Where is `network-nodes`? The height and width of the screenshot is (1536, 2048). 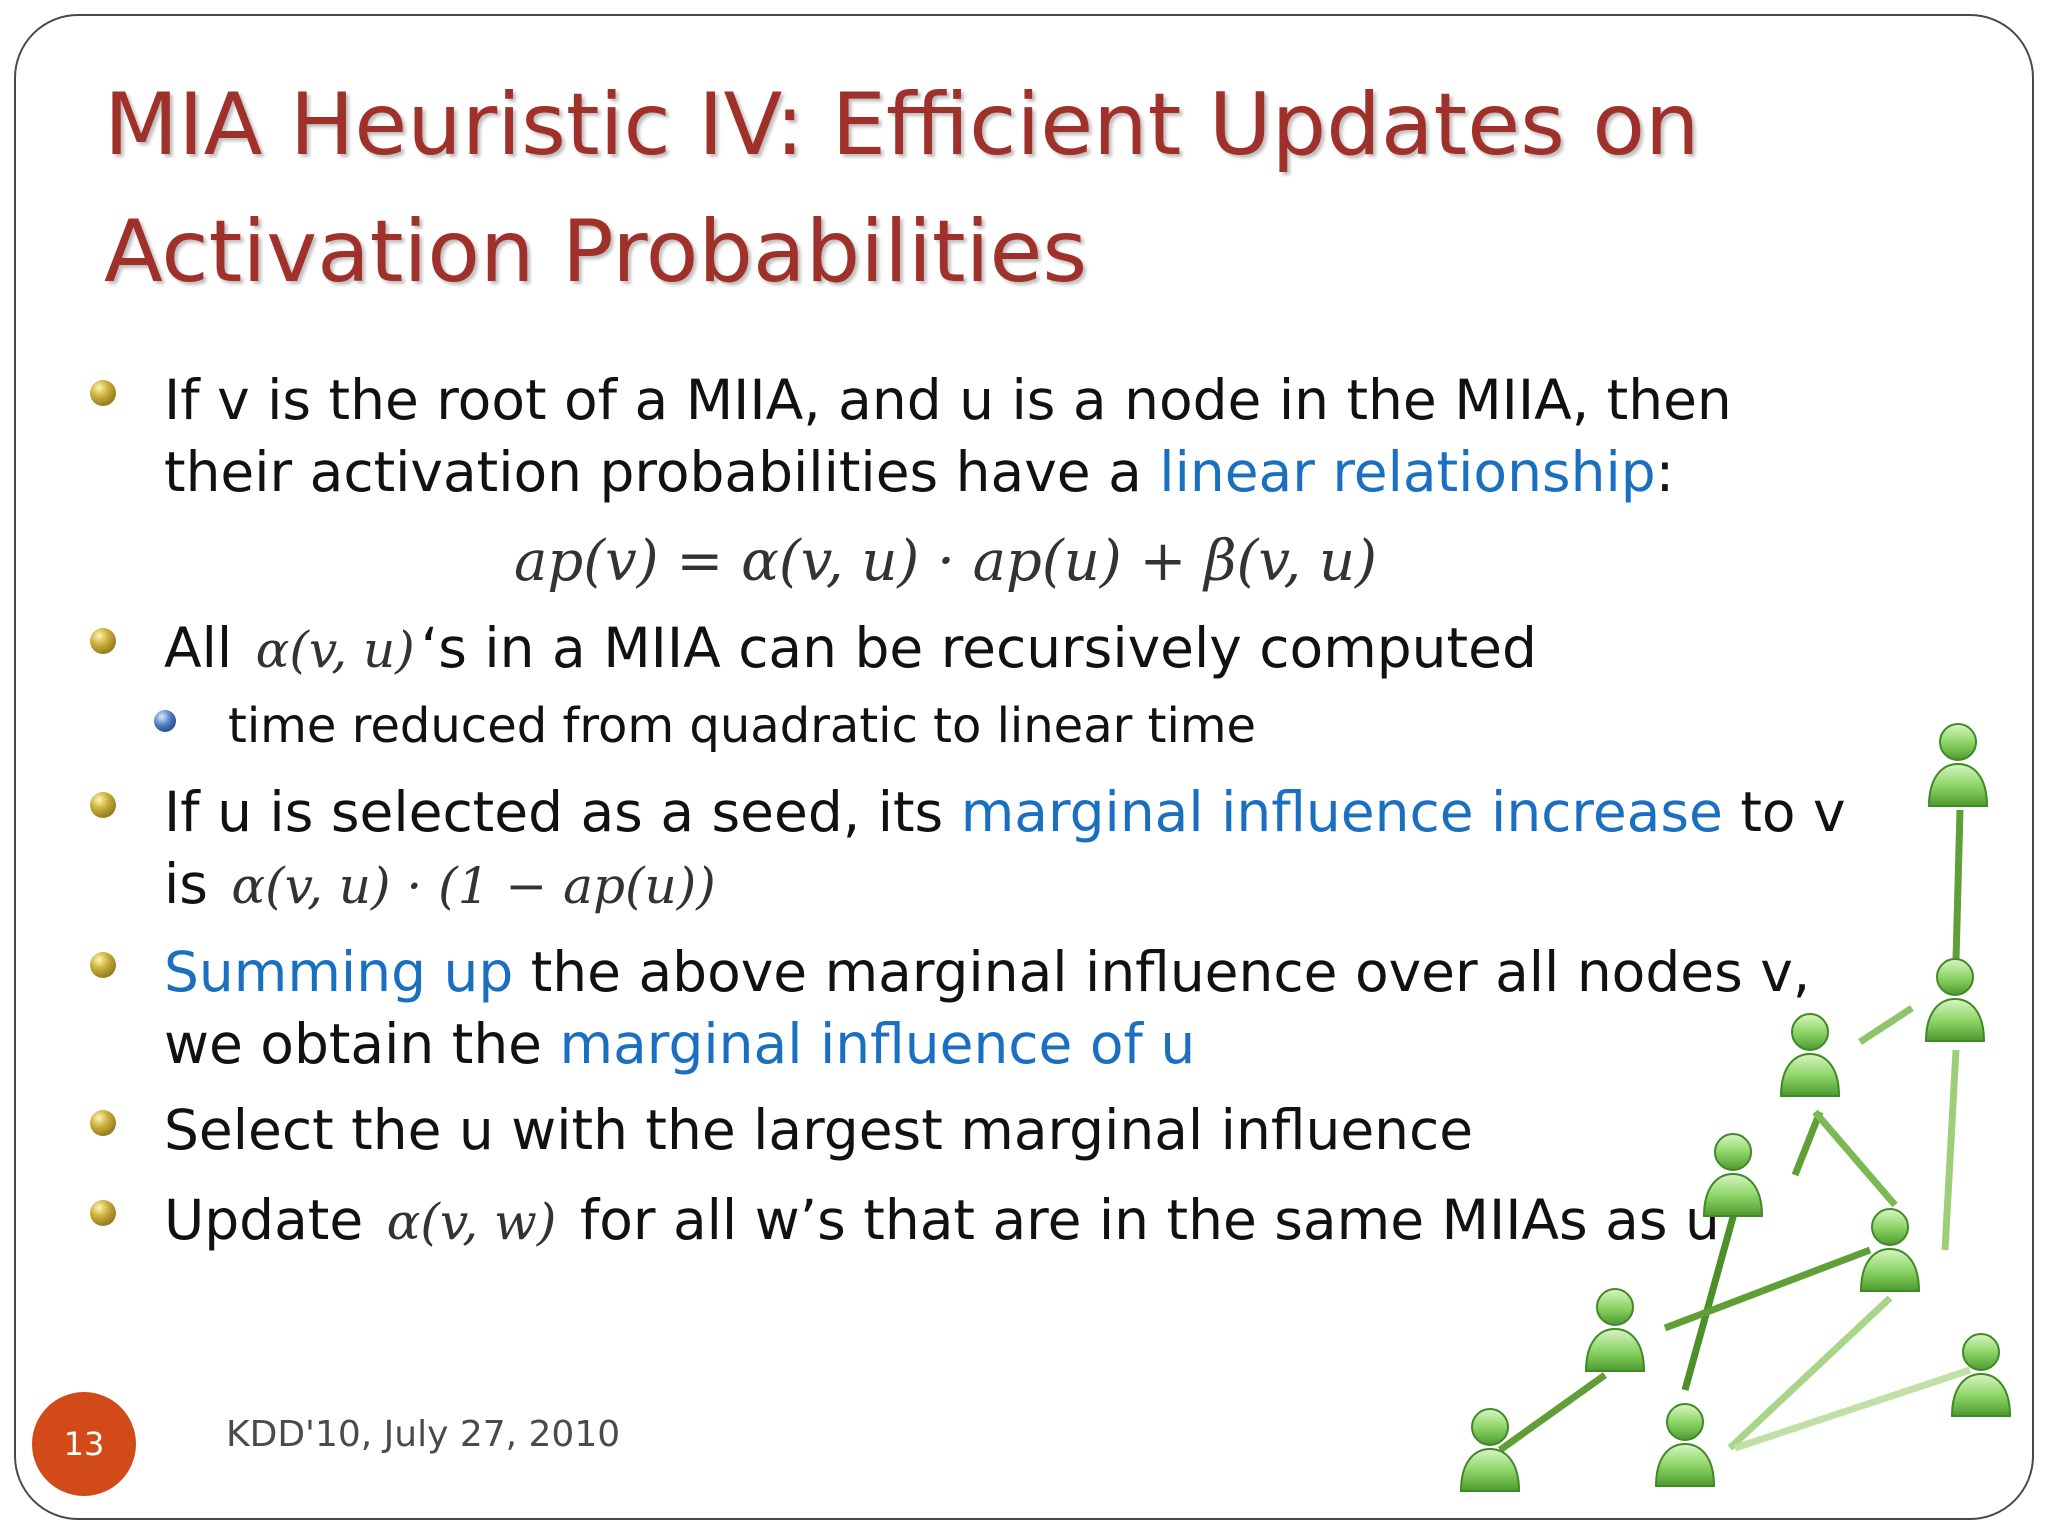 network-nodes is located at coordinates (1735, 1107).